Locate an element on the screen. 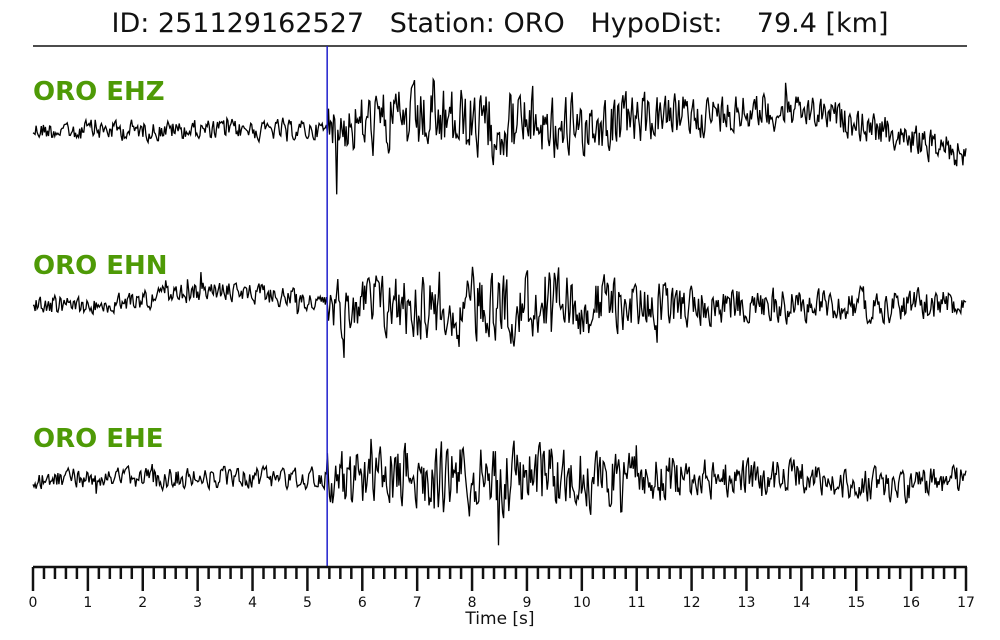  x-tick-label: 9 is located at coordinates (526, 603).